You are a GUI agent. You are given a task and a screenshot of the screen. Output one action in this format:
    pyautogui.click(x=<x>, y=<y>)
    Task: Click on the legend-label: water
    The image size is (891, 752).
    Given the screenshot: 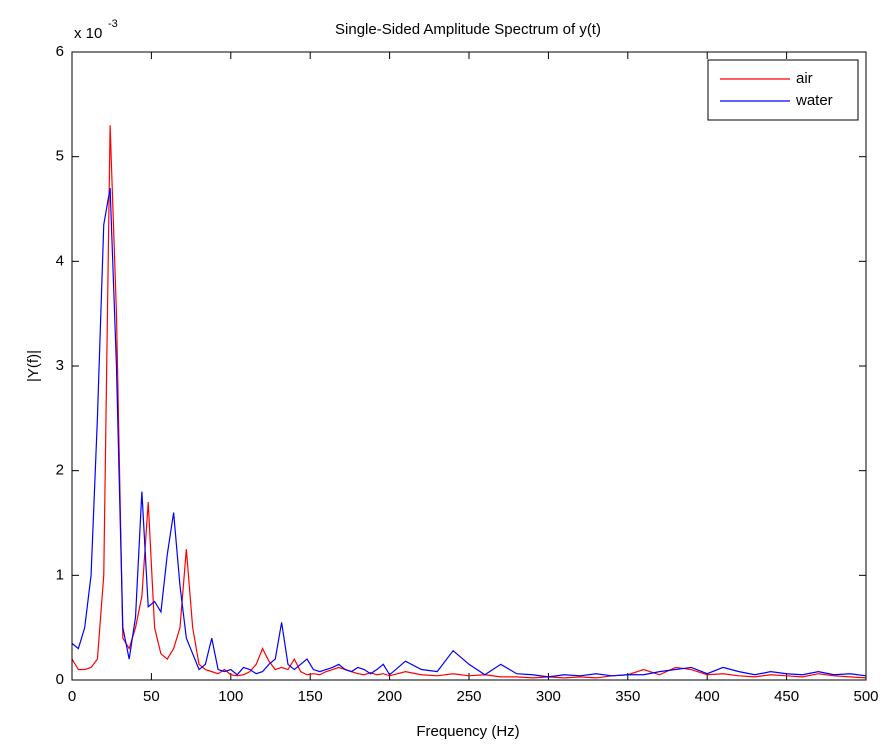 What is the action you would take?
    pyautogui.click(x=814, y=100)
    